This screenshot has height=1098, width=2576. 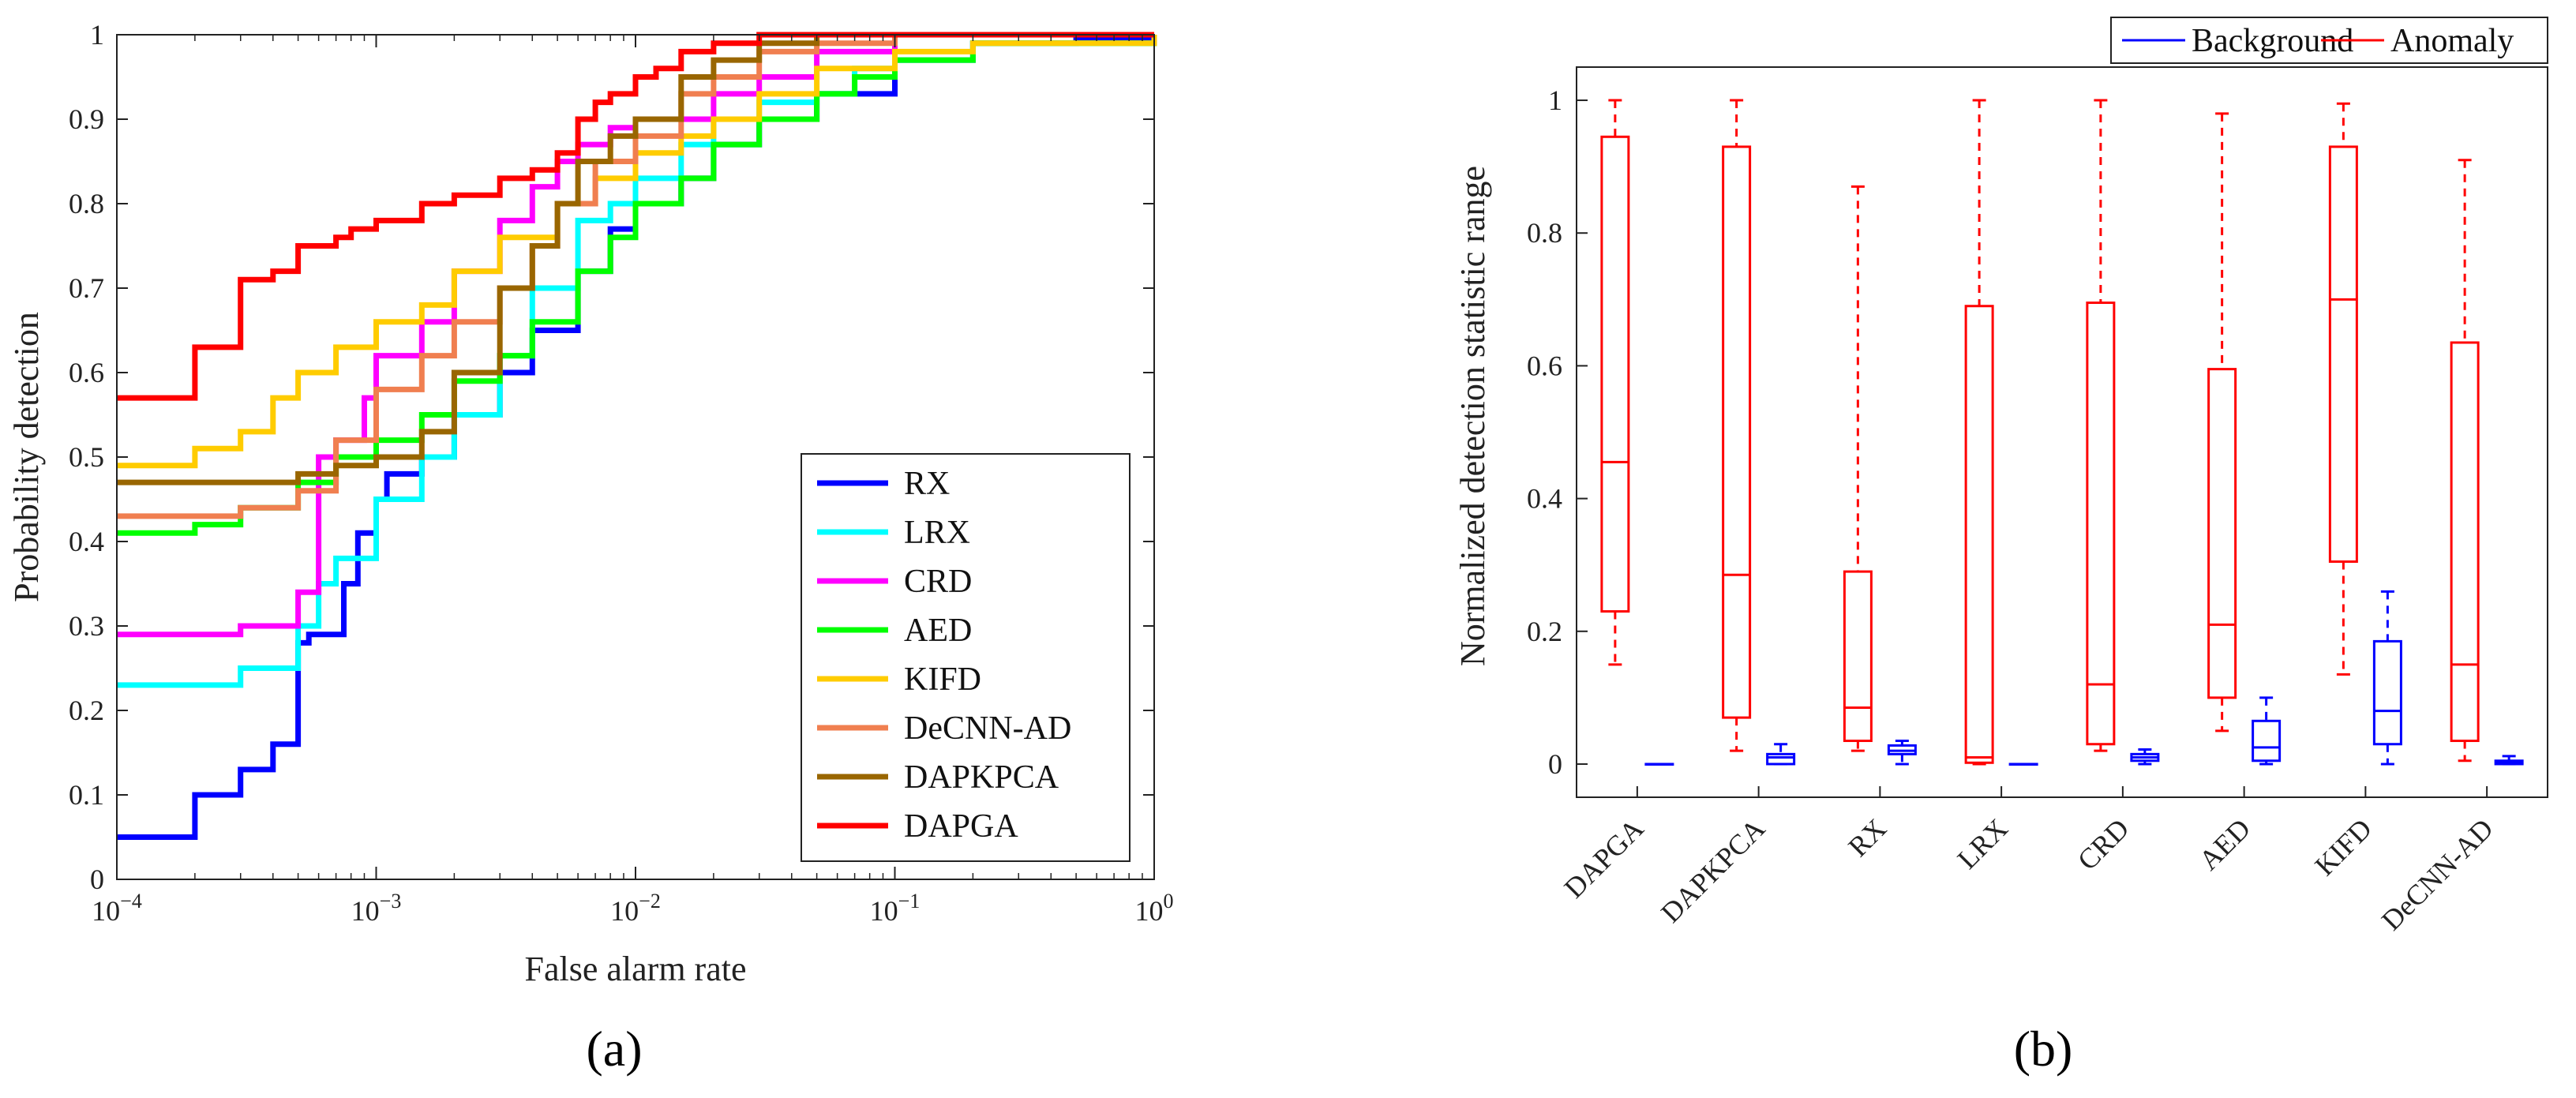 I want to click on roc-legend-label: CRD, so click(x=938, y=582).